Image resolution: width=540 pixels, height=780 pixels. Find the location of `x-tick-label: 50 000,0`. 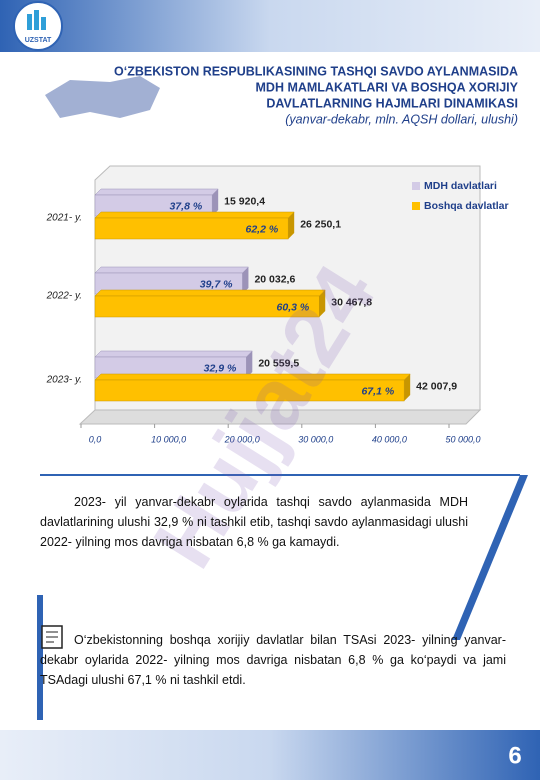

x-tick-label: 50 000,0 is located at coordinates (462, 439).